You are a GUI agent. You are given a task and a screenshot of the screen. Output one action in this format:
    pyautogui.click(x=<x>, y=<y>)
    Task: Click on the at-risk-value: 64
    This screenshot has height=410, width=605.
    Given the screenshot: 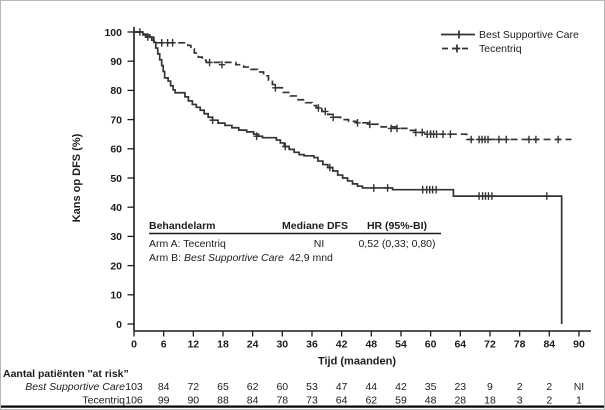 What is the action you would take?
    pyautogui.click(x=342, y=401)
    